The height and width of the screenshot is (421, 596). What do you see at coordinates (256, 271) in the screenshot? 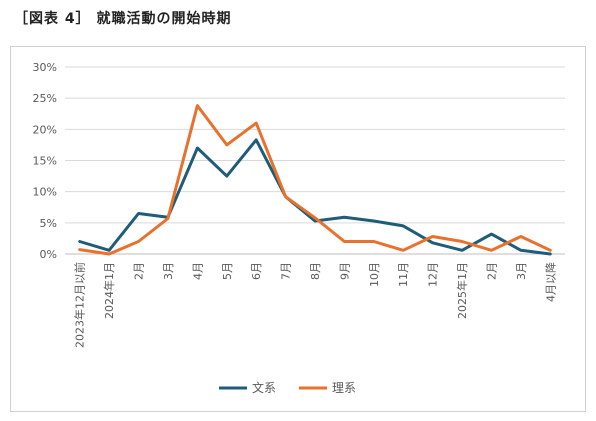
I see `x-tick-label: 6月` at bounding box center [256, 271].